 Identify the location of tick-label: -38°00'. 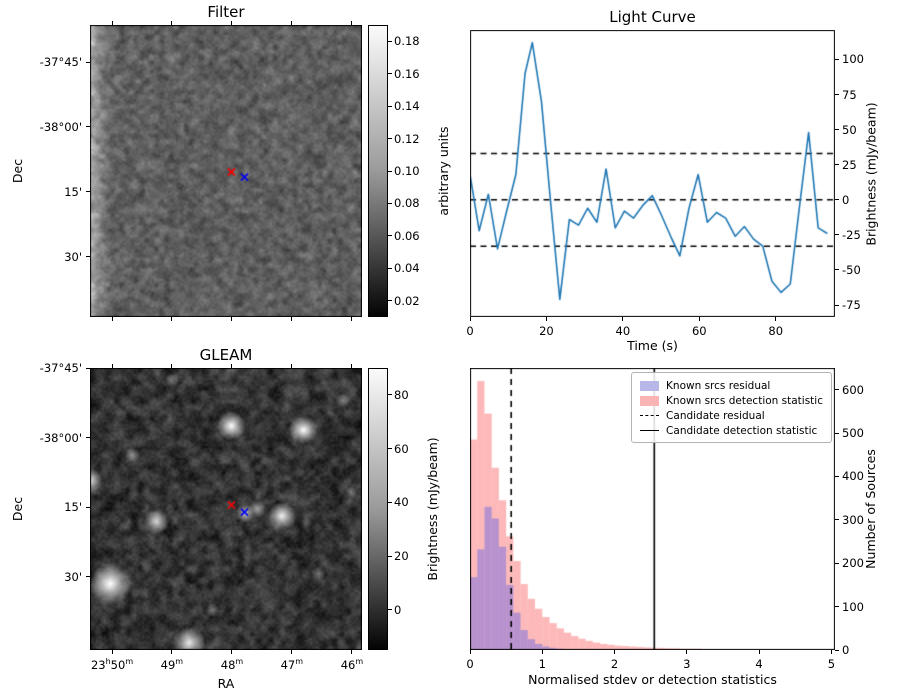
(60, 437).